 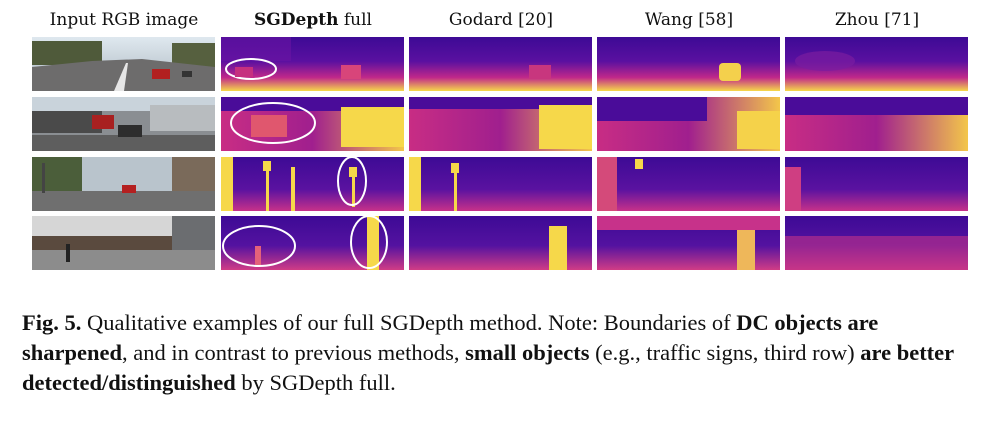 I want to click on header-input-rgb-text: Input RGB image, so click(x=124, y=20).